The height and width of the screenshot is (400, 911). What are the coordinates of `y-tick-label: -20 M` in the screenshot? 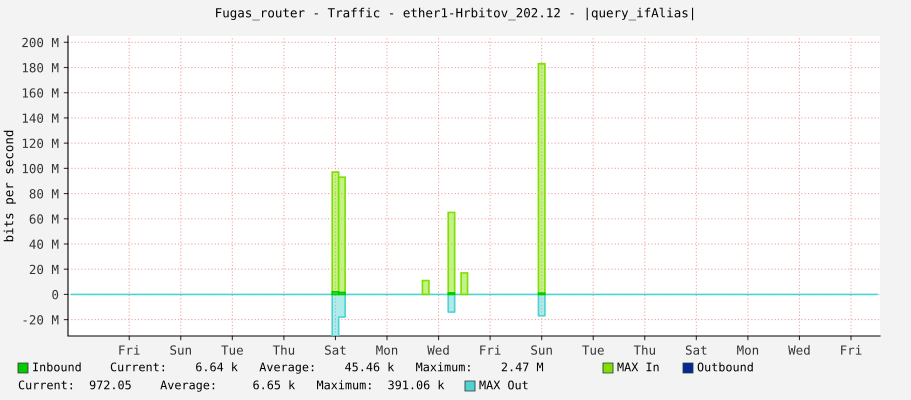 It's located at (41, 320).